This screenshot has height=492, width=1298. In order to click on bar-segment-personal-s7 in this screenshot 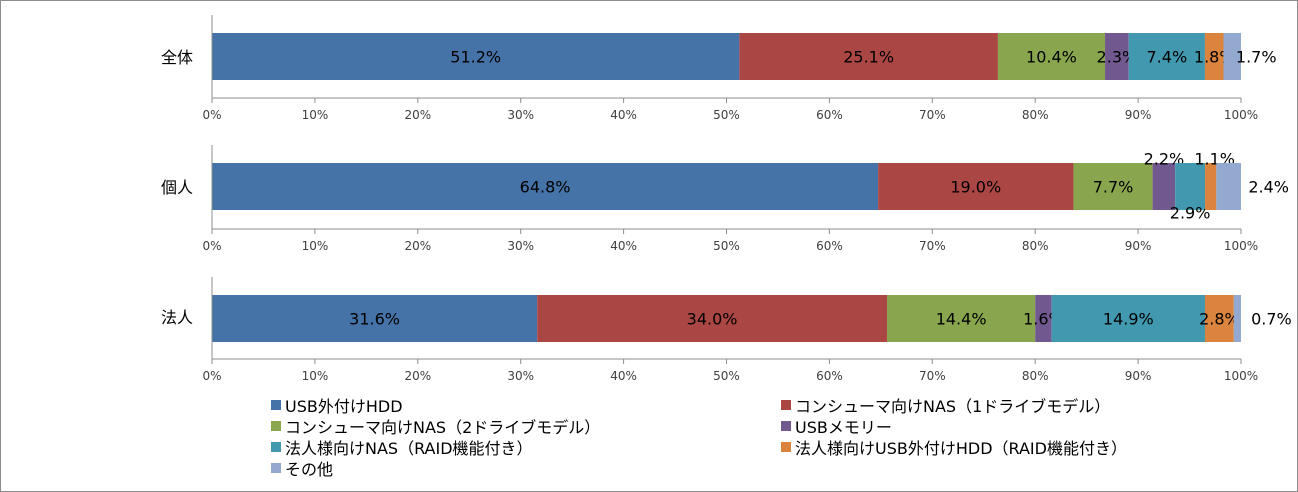, I will do `click(1228, 186)`.